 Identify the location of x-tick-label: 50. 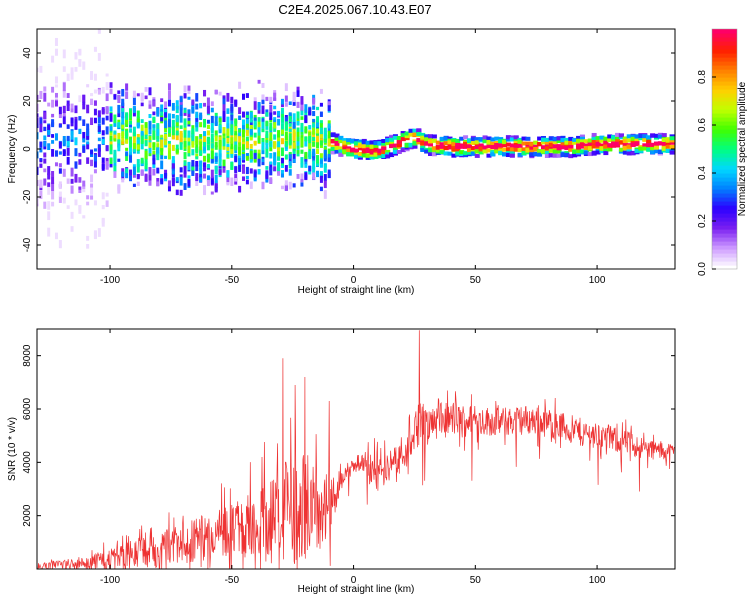
(476, 280).